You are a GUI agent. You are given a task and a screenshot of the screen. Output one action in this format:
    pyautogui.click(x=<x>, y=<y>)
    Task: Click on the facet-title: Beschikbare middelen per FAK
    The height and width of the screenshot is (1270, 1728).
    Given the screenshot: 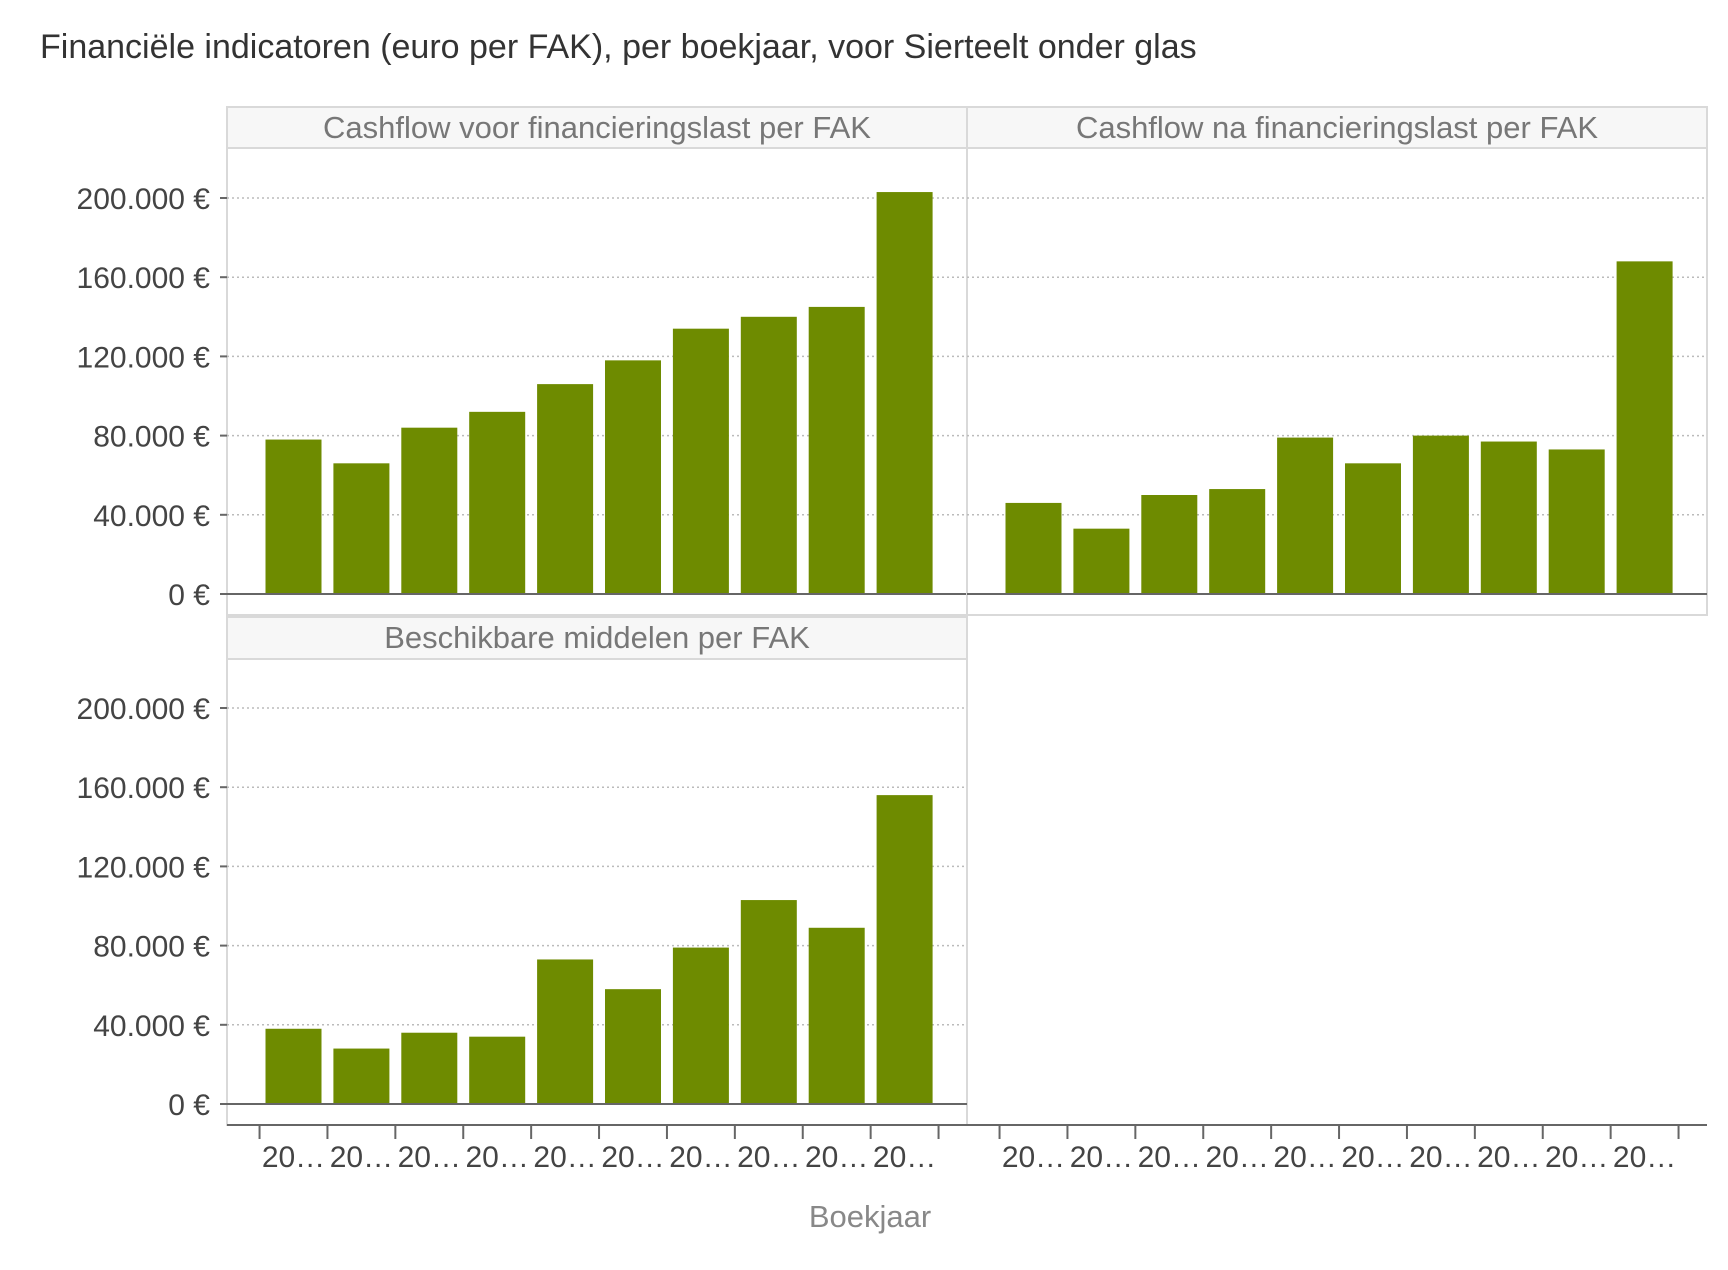 What is the action you would take?
    pyautogui.click(x=597, y=637)
    